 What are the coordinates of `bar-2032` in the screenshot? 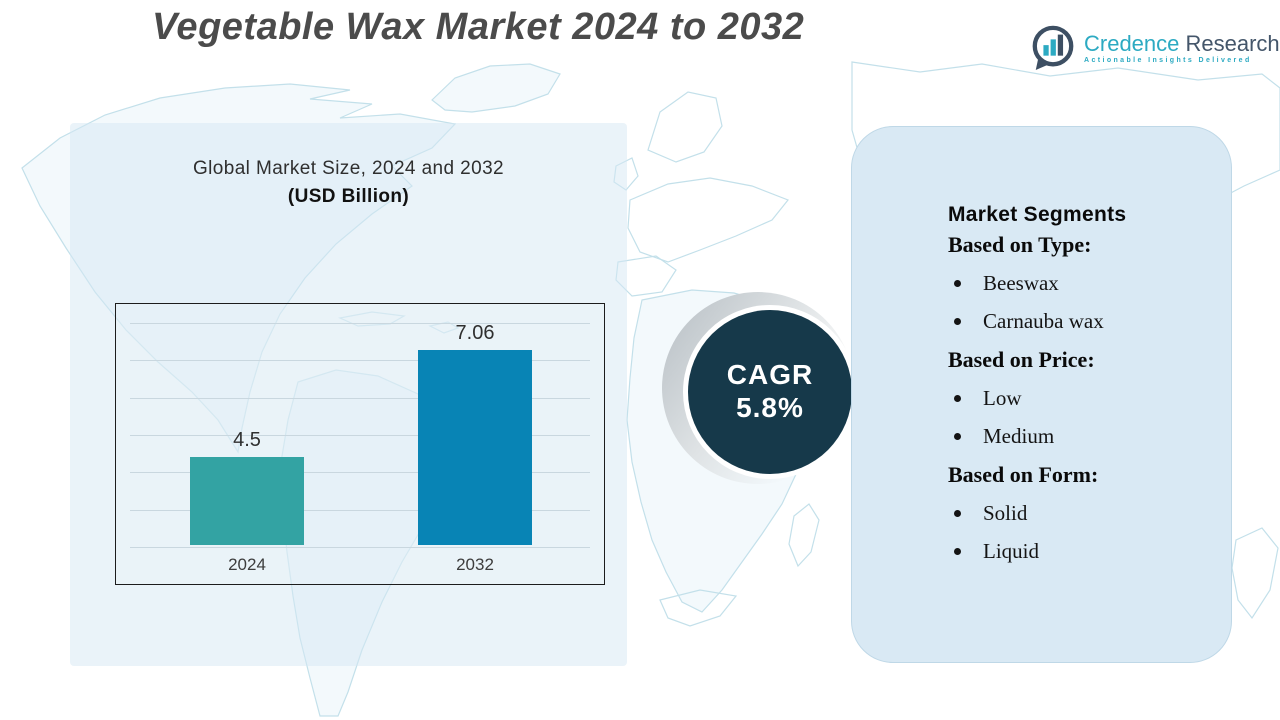 It's located at (475, 447).